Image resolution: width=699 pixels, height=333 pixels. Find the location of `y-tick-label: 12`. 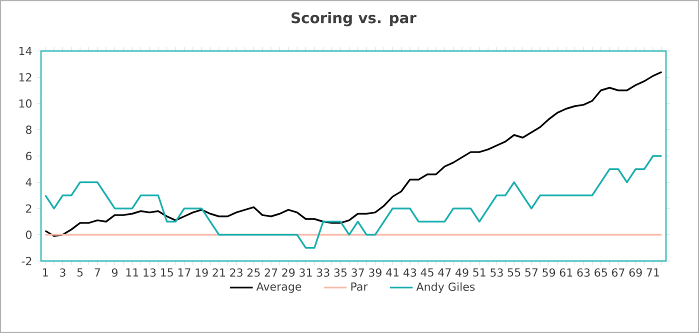

y-tick-label: 12 is located at coordinates (25, 77).